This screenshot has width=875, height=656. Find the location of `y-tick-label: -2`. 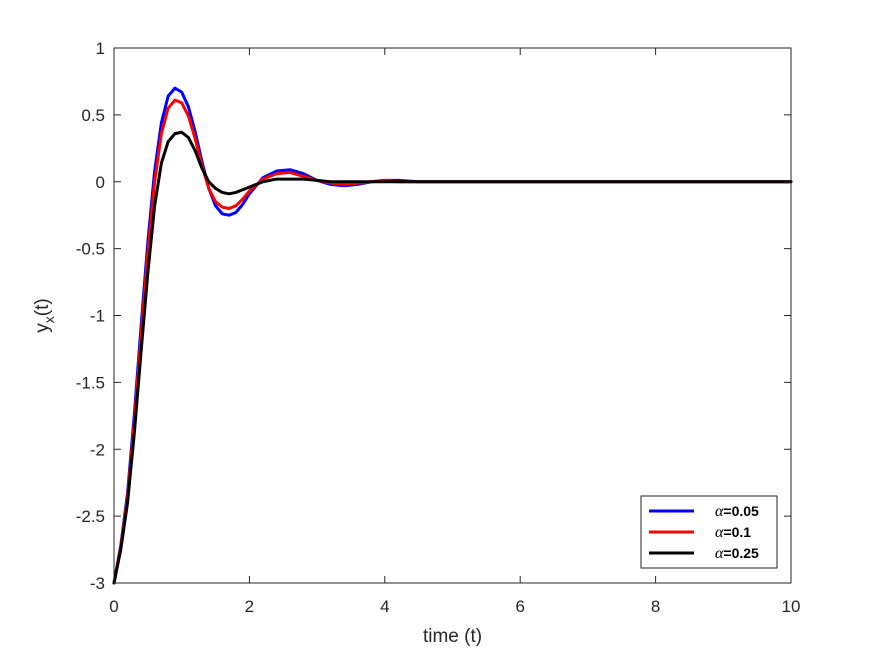

y-tick-label: -2 is located at coordinates (97, 449).